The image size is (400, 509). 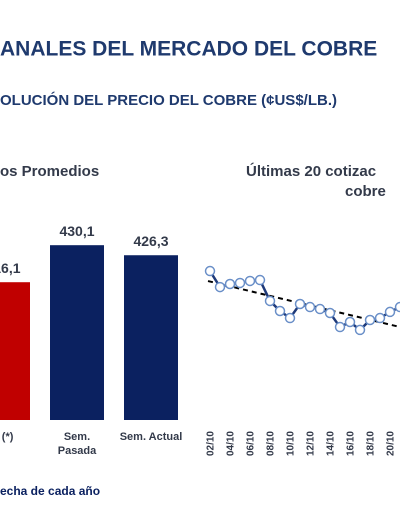 What do you see at coordinates (271, 443) in the screenshot?
I see `x-tick-label: 08/10` at bounding box center [271, 443].